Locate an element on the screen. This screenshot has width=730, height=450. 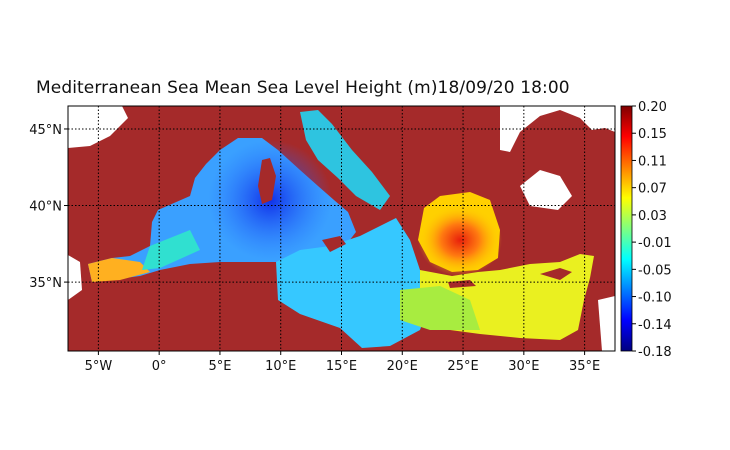
adriatic-sea is located at coordinates (345, 160).